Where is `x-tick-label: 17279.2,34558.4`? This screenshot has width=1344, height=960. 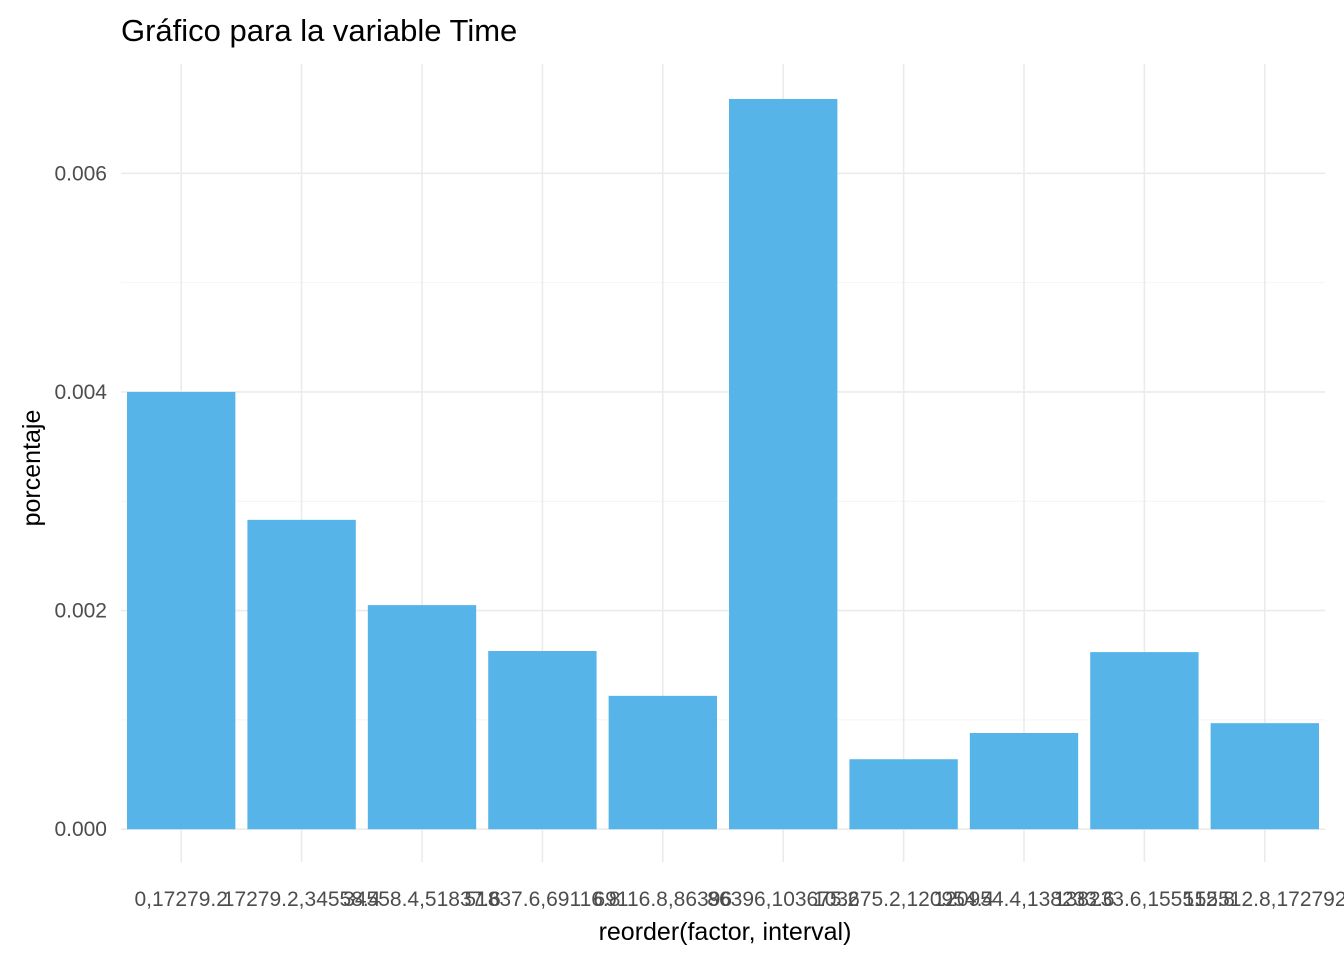 x-tick-label: 17279.2,34558.4 is located at coordinates (302, 899).